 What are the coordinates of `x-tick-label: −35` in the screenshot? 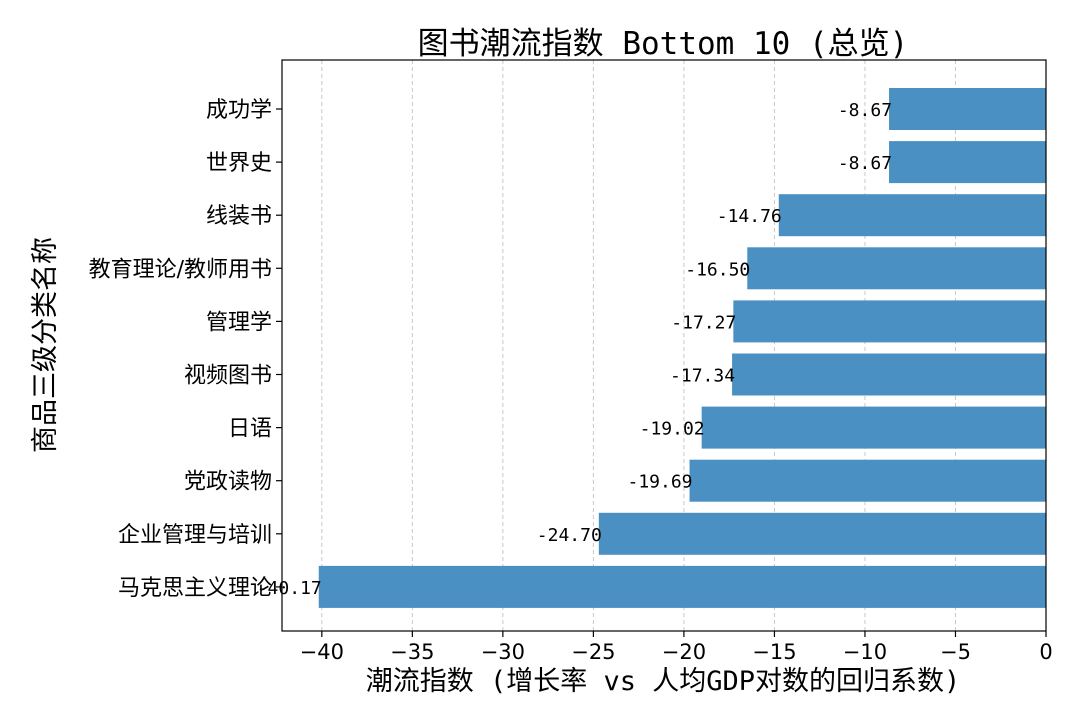 It's located at (412, 652).